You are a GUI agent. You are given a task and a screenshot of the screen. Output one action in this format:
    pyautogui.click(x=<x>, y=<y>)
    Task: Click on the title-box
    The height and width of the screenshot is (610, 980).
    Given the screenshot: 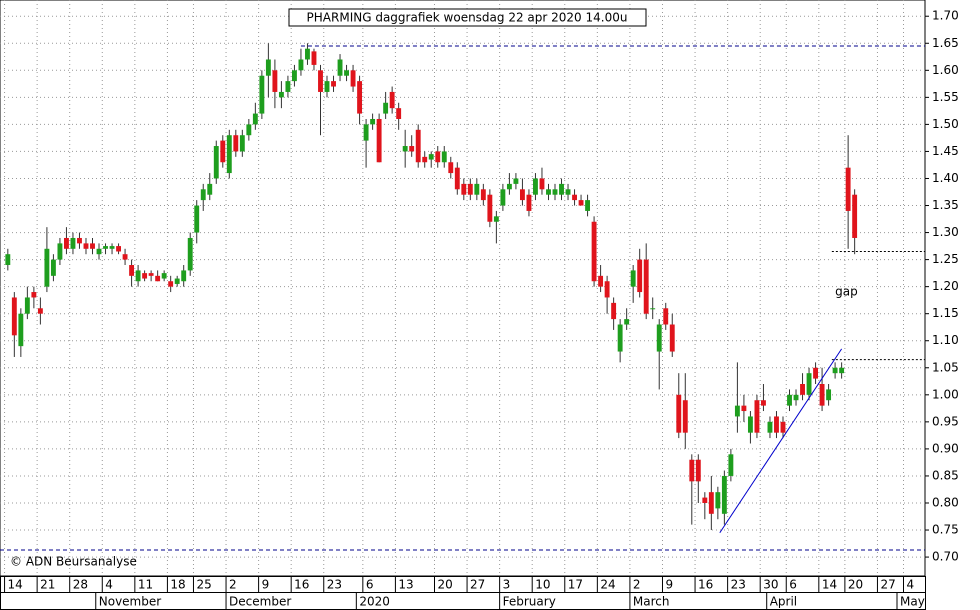 What is the action you would take?
    pyautogui.click(x=467, y=17)
    